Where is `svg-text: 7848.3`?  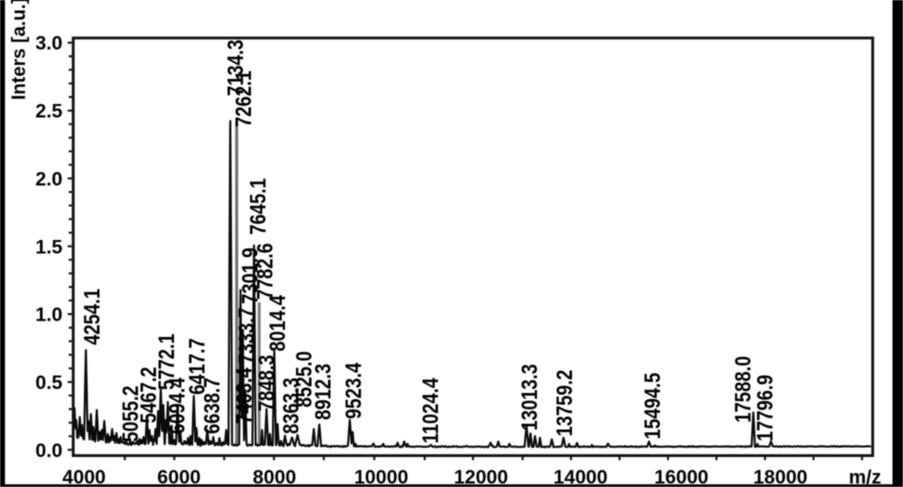
svg-text: 7848.3 is located at coordinates (266, 383).